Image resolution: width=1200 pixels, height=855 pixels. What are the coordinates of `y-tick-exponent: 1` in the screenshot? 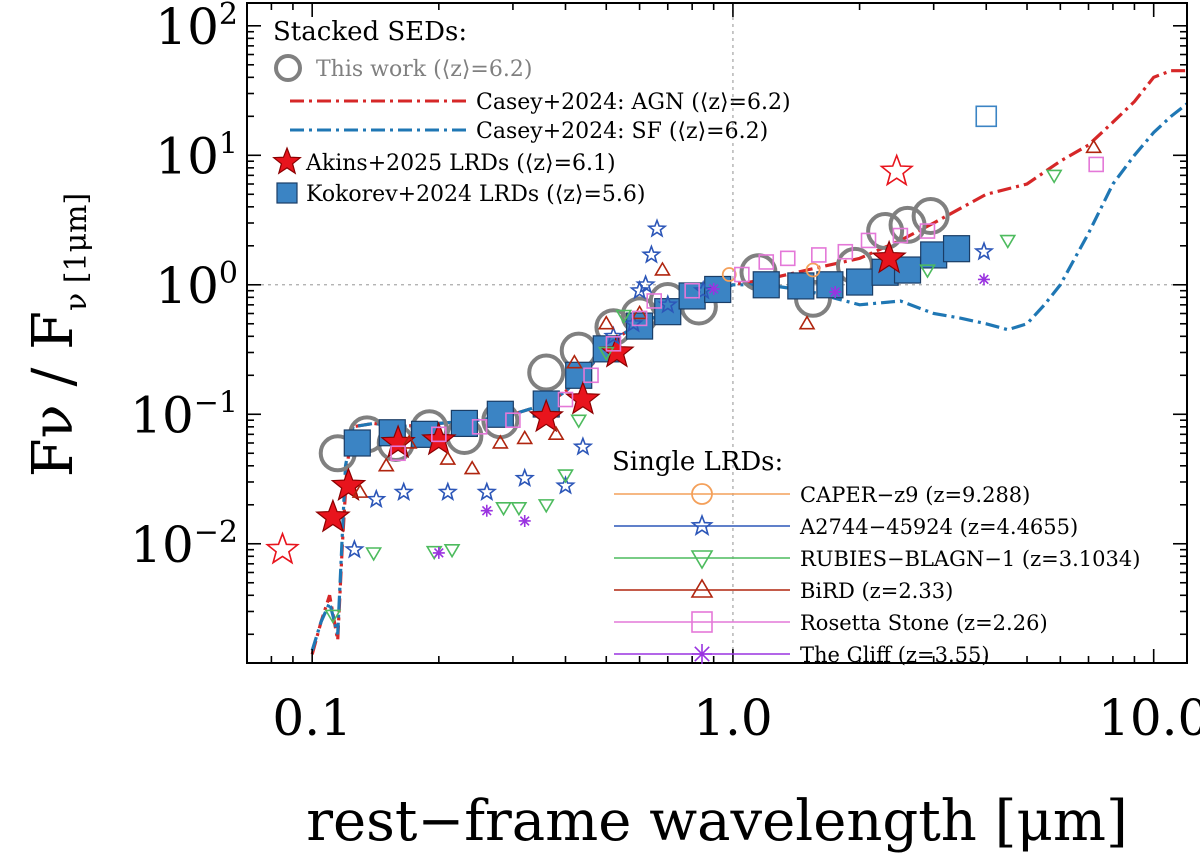 It's located at (228, 143).